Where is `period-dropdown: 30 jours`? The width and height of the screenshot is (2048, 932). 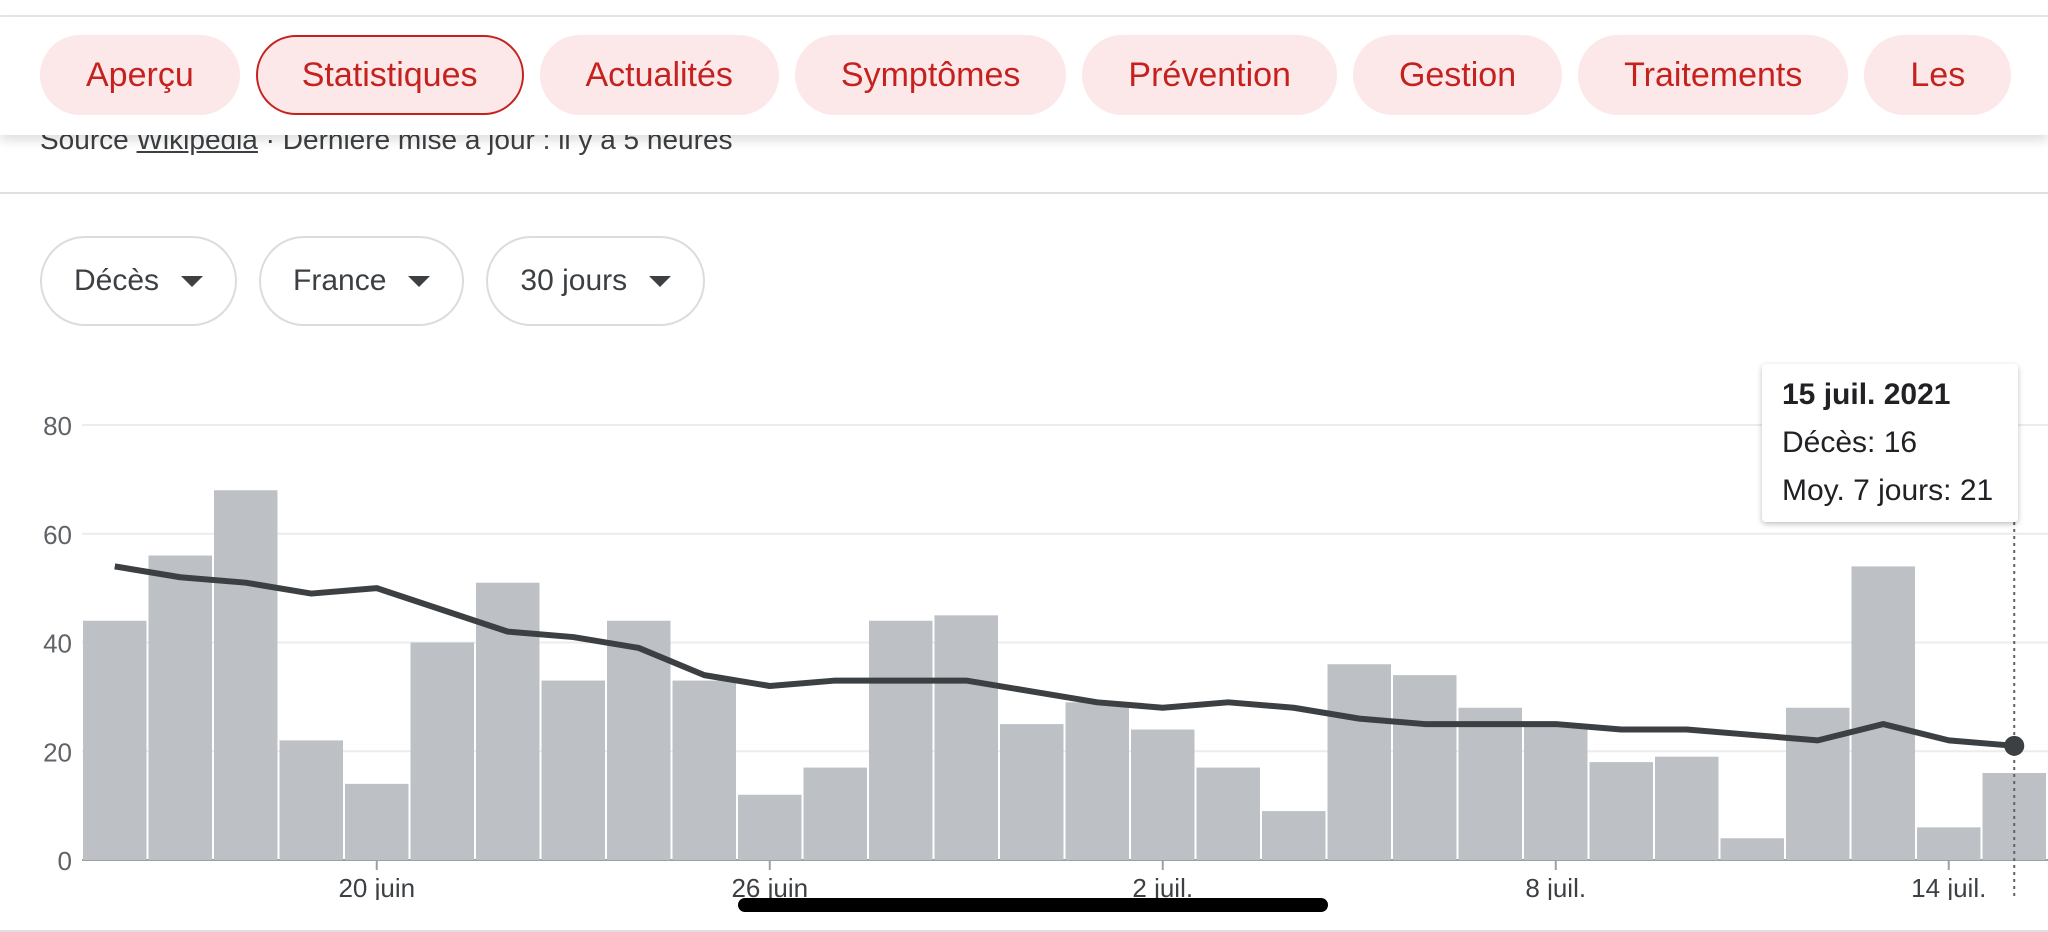
period-dropdown: 30 jours is located at coordinates (596, 281).